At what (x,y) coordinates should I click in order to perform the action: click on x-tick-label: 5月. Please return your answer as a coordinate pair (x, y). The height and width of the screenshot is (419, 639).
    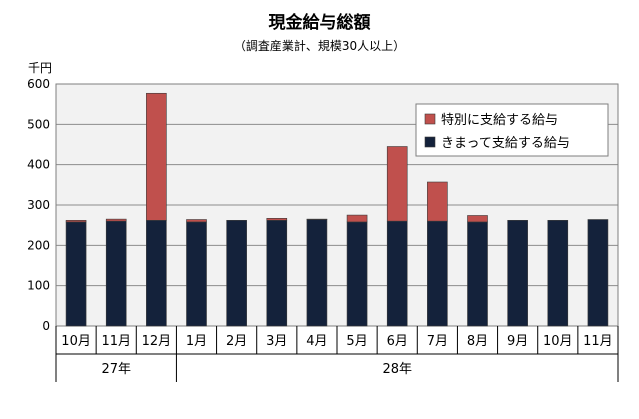
    Looking at the image, I should click on (356, 341).